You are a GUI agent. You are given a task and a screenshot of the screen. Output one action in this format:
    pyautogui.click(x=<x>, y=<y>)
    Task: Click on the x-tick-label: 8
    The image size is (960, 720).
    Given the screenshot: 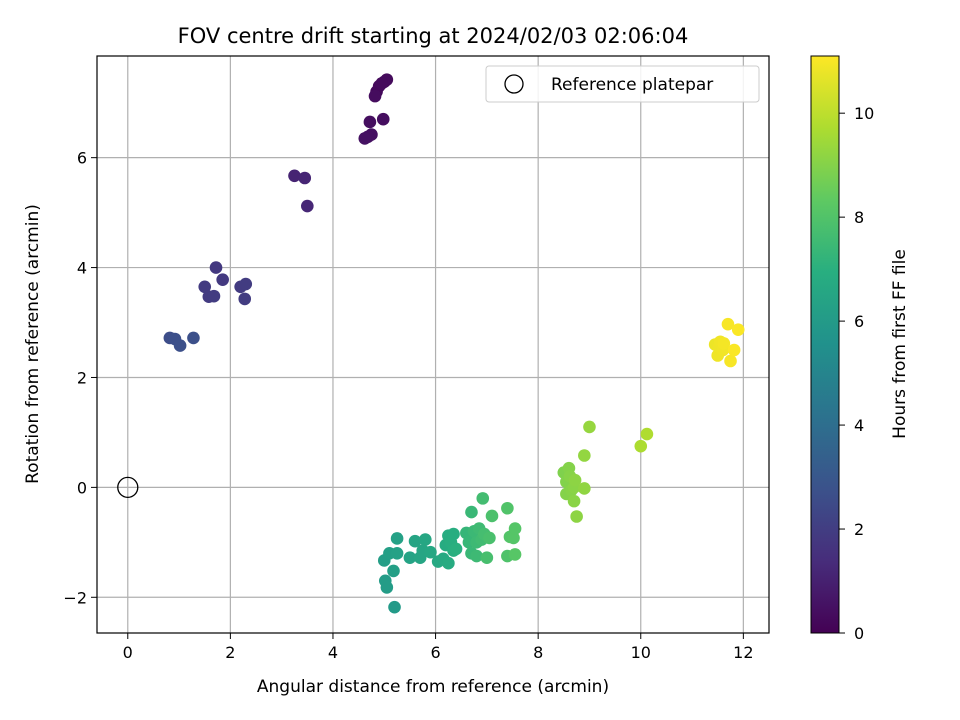 What is the action you would take?
    pyautogui.click(x=538, y=652)
    